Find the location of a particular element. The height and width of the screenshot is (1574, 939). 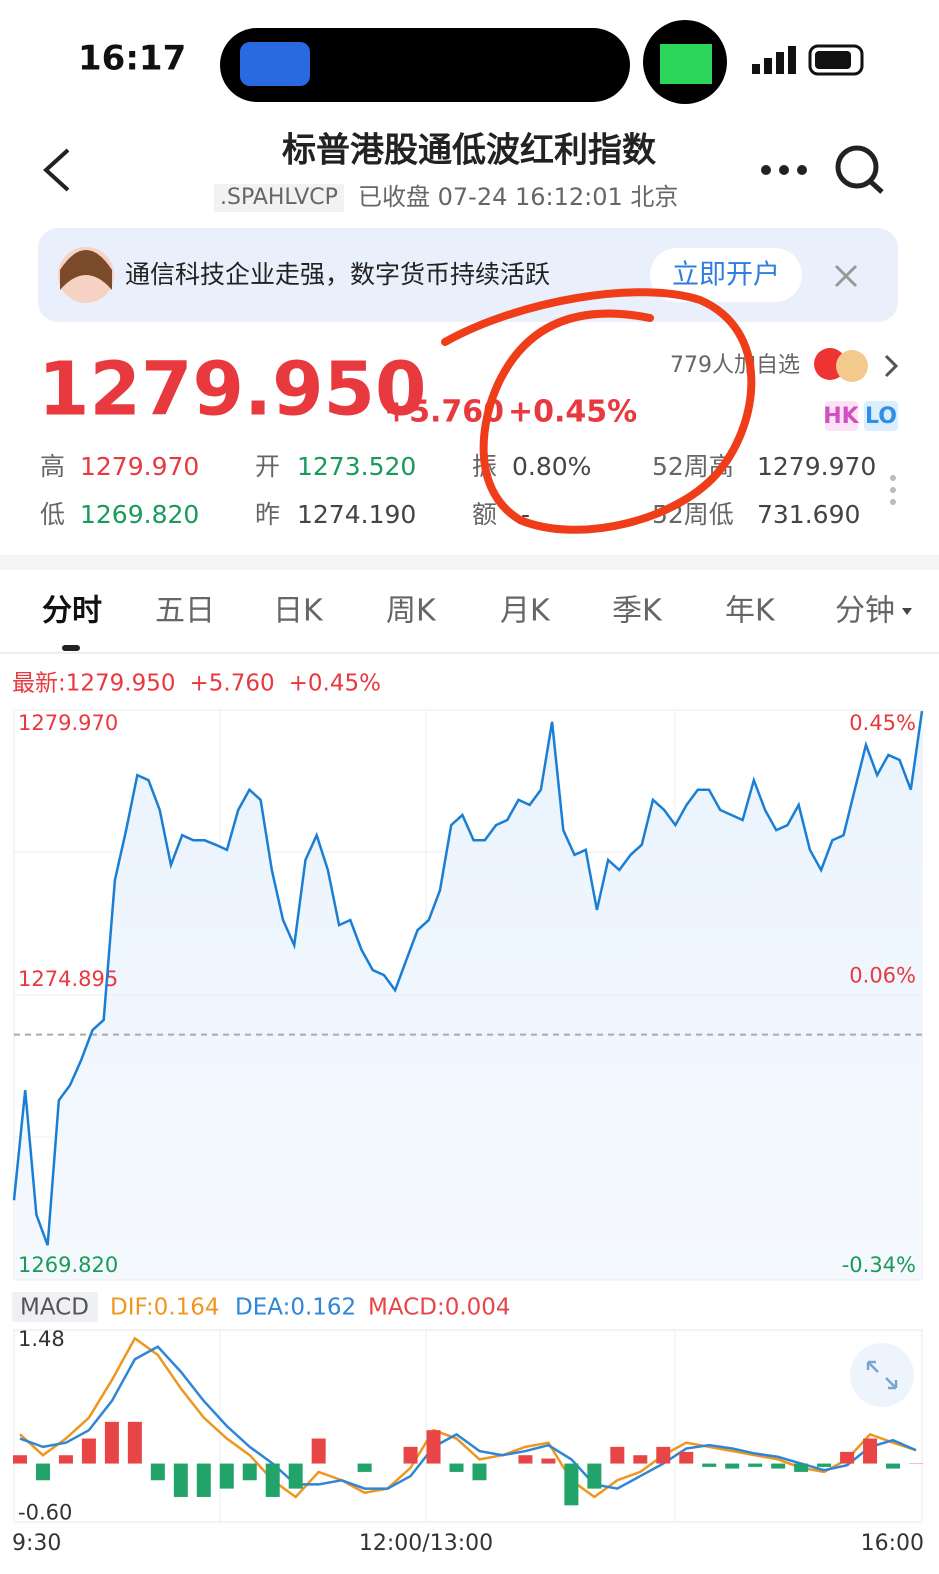

x-tick-label: 16:00 is located at coordinates (892, 1543).